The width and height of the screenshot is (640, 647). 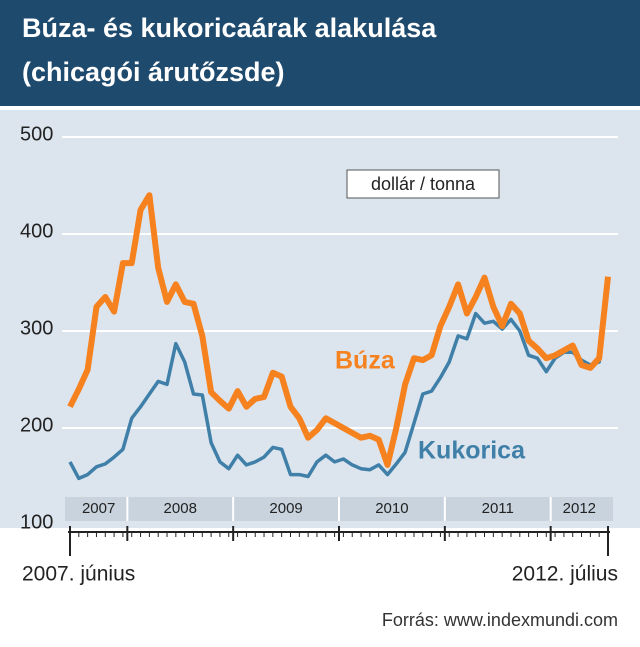 I want to click on x-end-label: 2012. július, so click(x=565, y=574).